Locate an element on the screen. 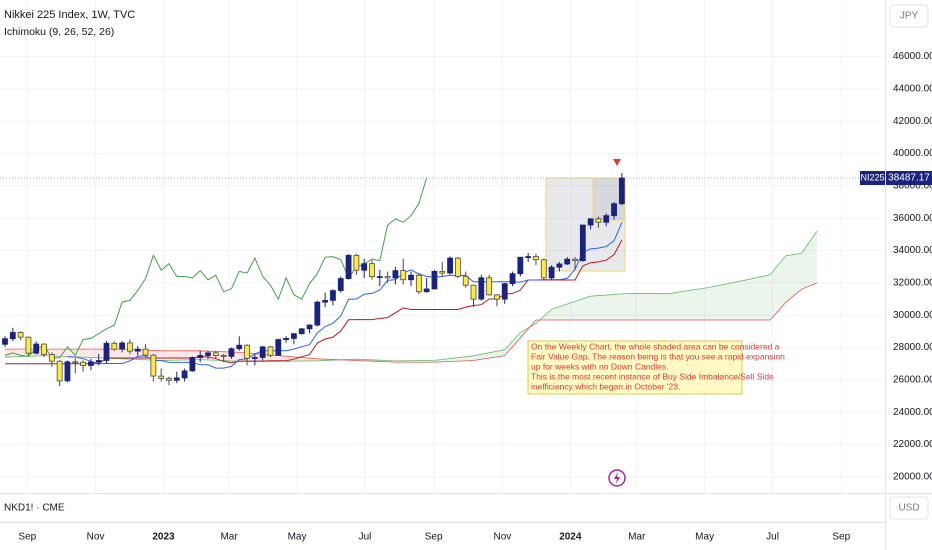 The image size is (932, 550). annotation-box is located at coordinates (635, 367).